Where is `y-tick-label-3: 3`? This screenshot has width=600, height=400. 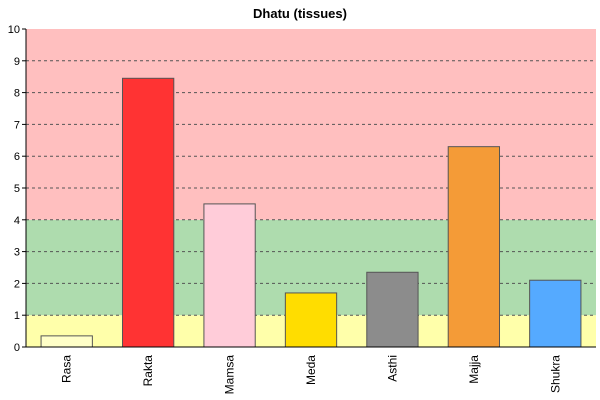 y-tick-label-3: 3 is located at coordinates (17, 253).